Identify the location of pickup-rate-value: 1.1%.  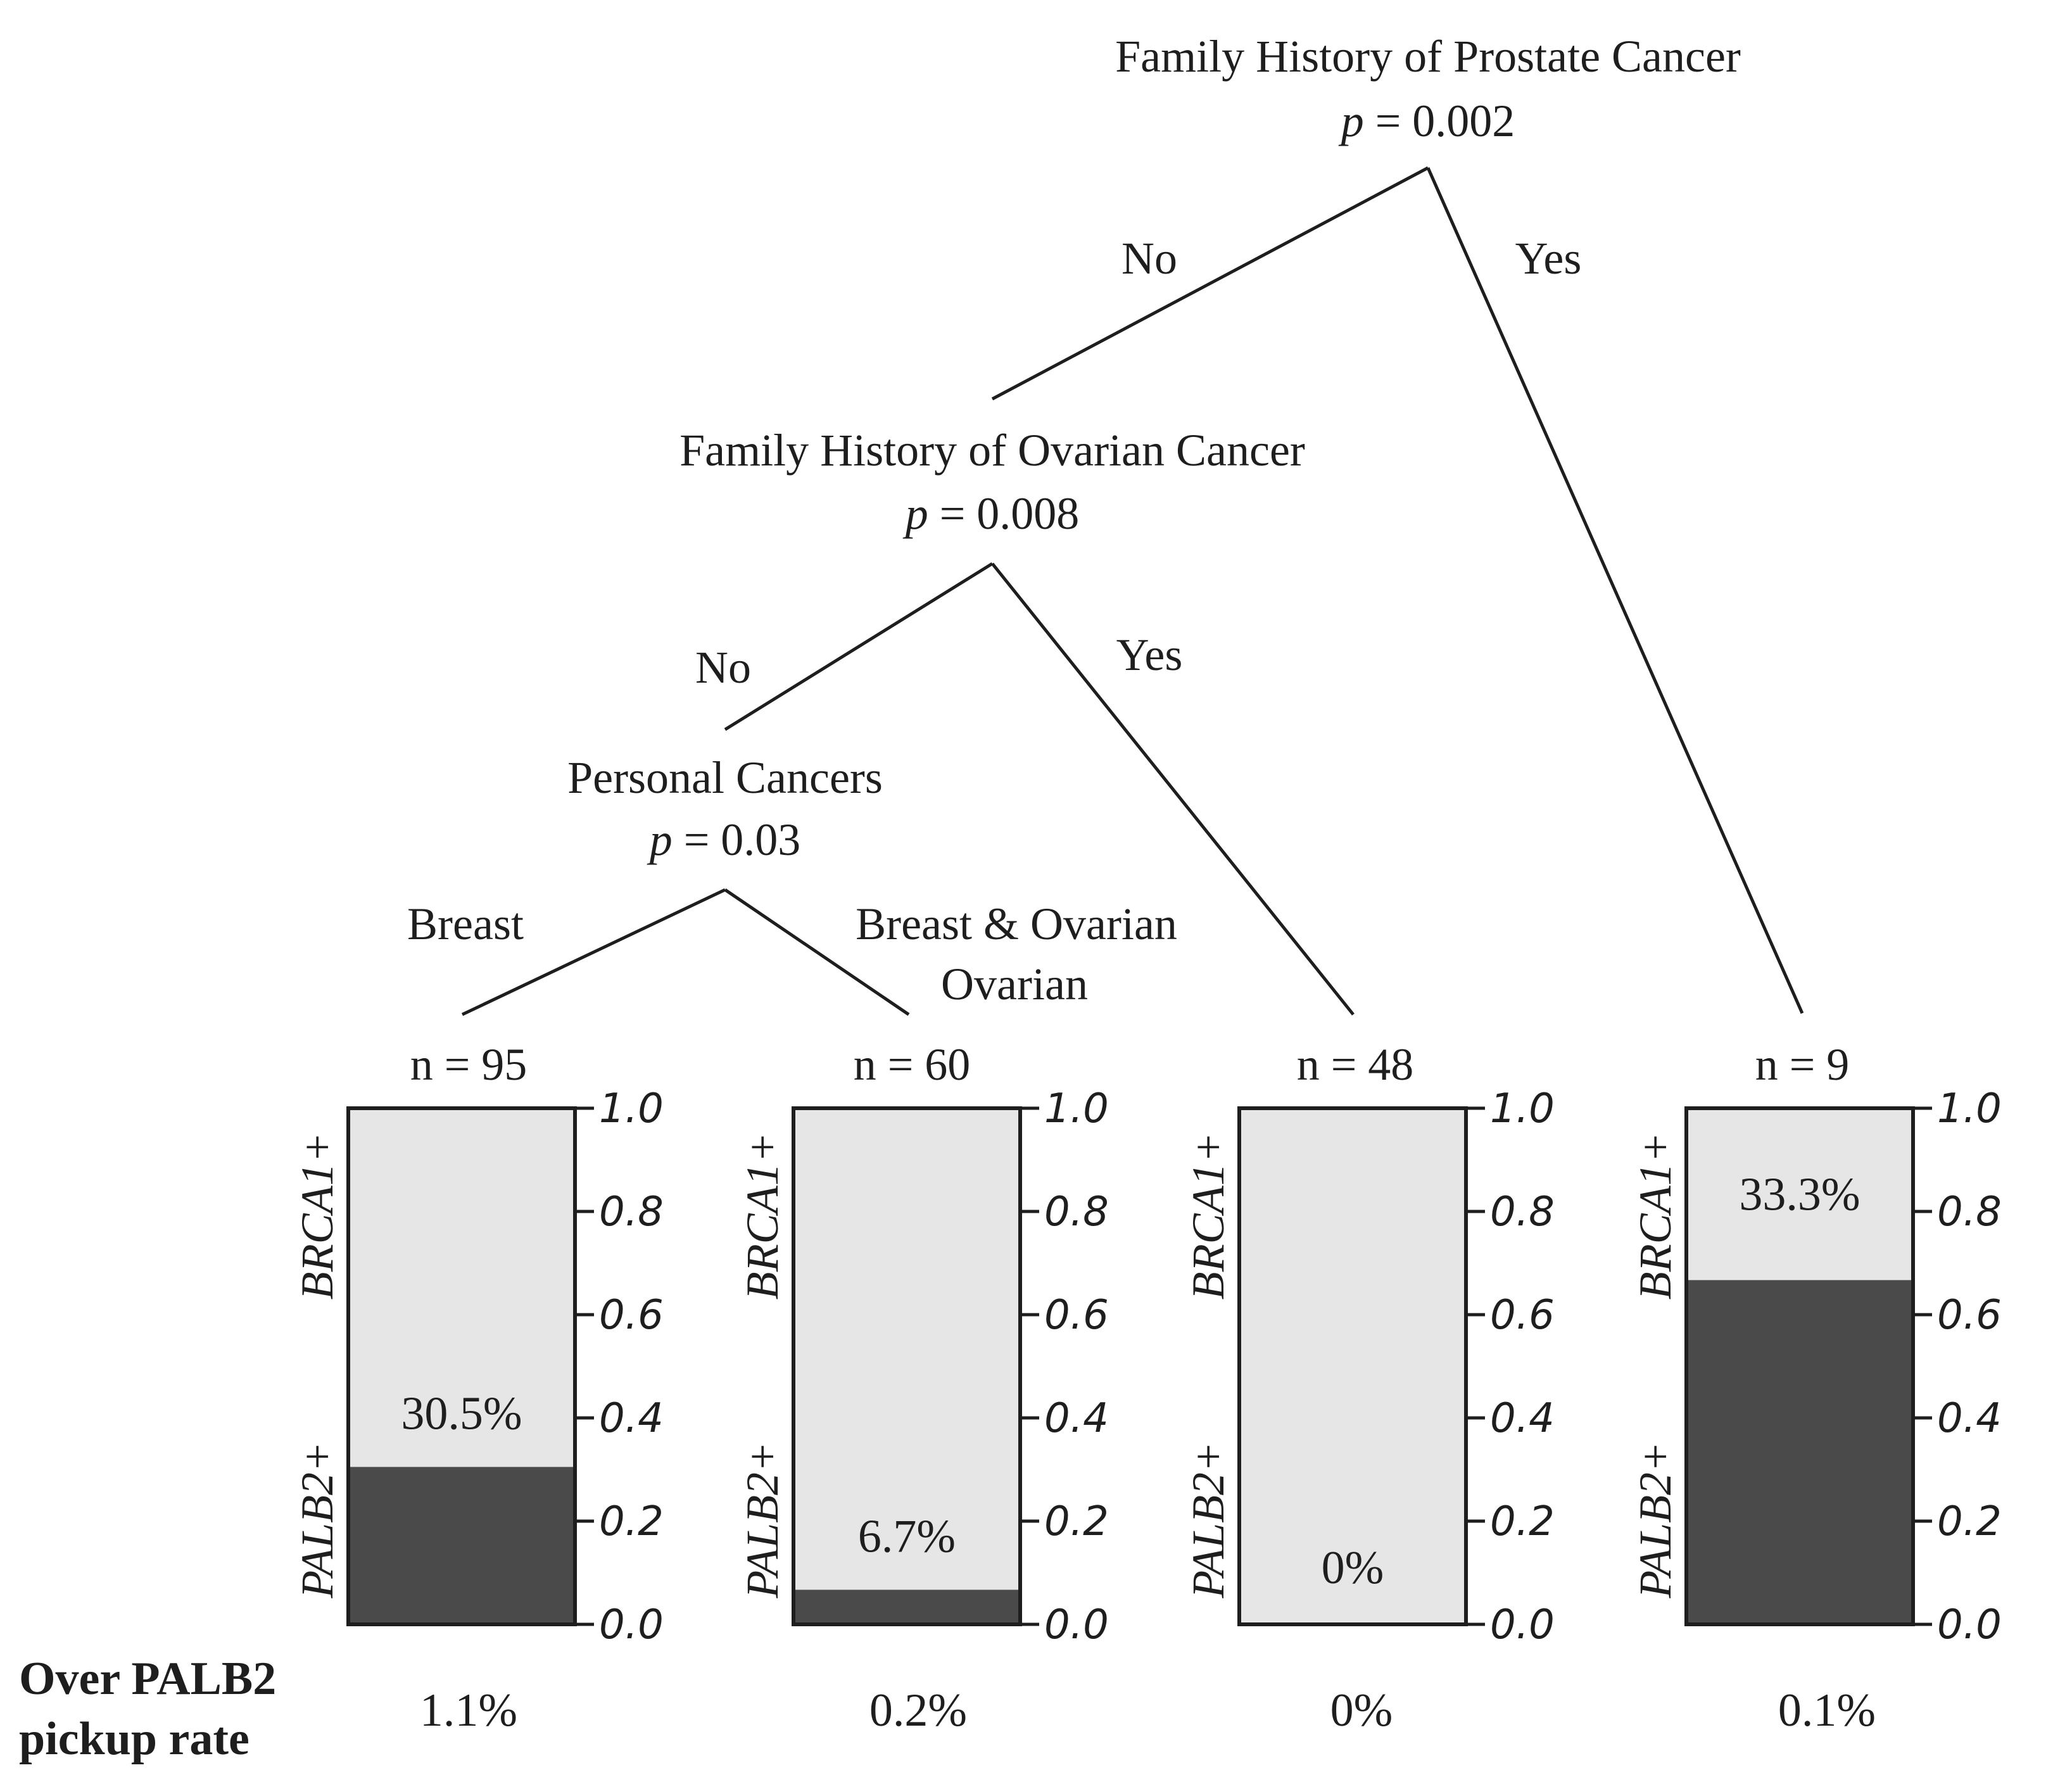
(468, 1710).